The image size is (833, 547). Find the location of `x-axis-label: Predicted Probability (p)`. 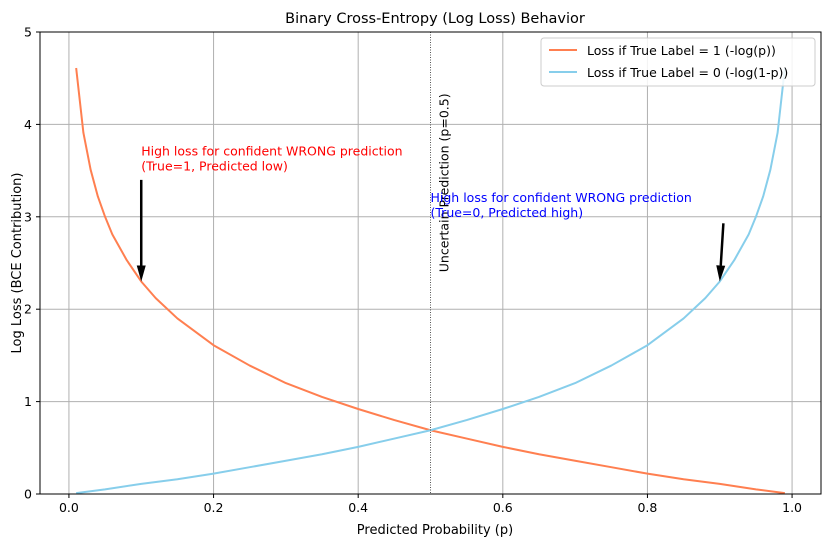

x-axis-label: Predicted Probability (p) is located at coordinates (435, 530).